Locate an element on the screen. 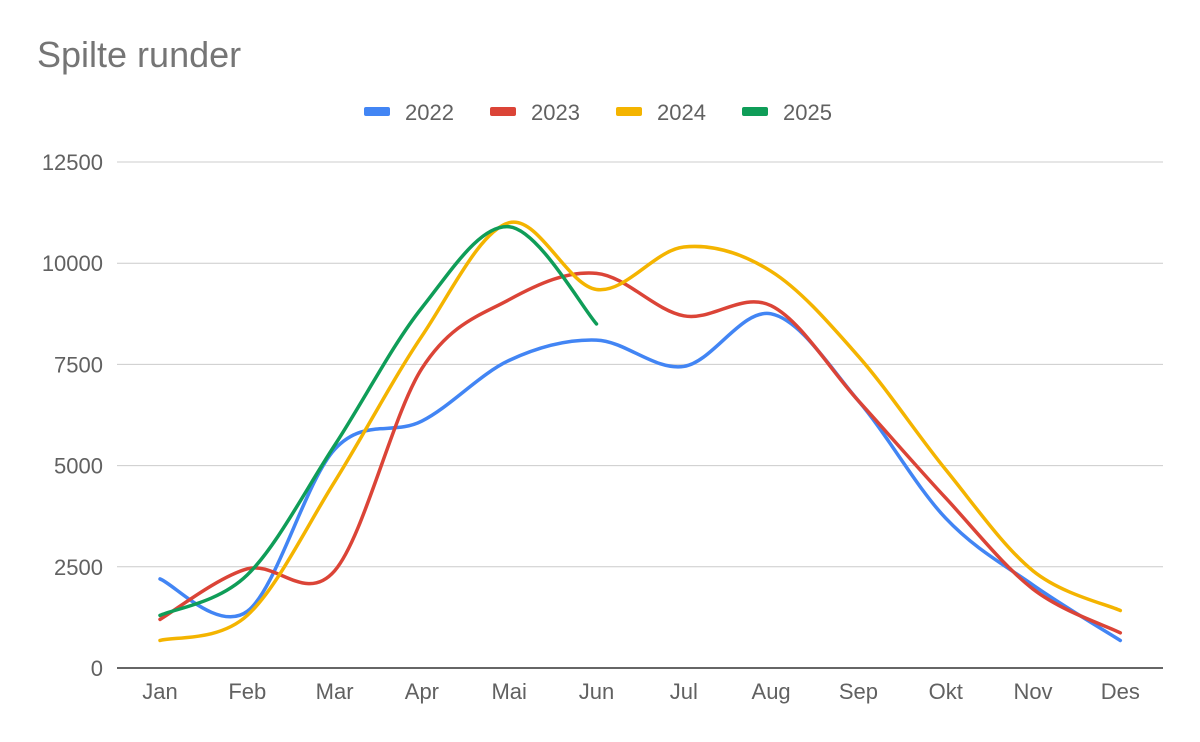  x-tick-label: Jan is located at coordinates (159, 691).